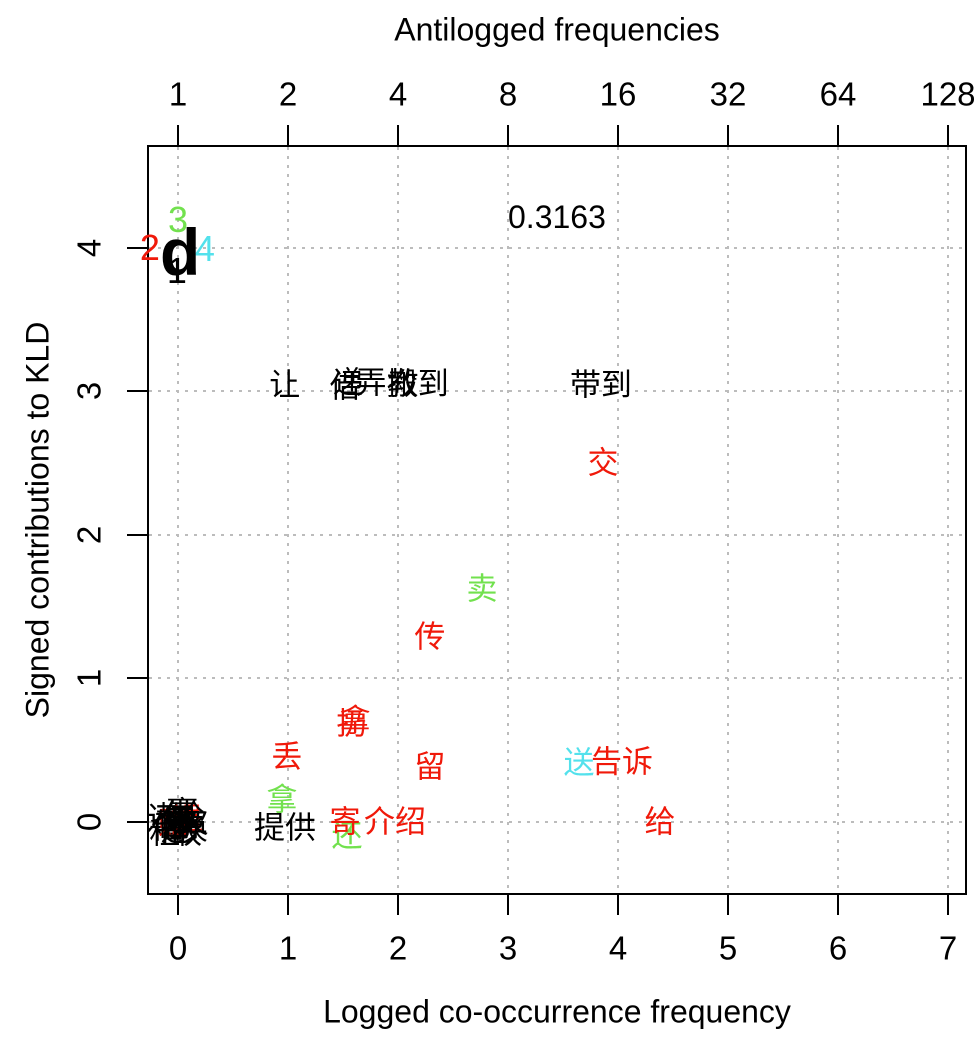 This screenshot has height=1047, width=974. I want to click on y-tick-label: 0, so click(89, 822).